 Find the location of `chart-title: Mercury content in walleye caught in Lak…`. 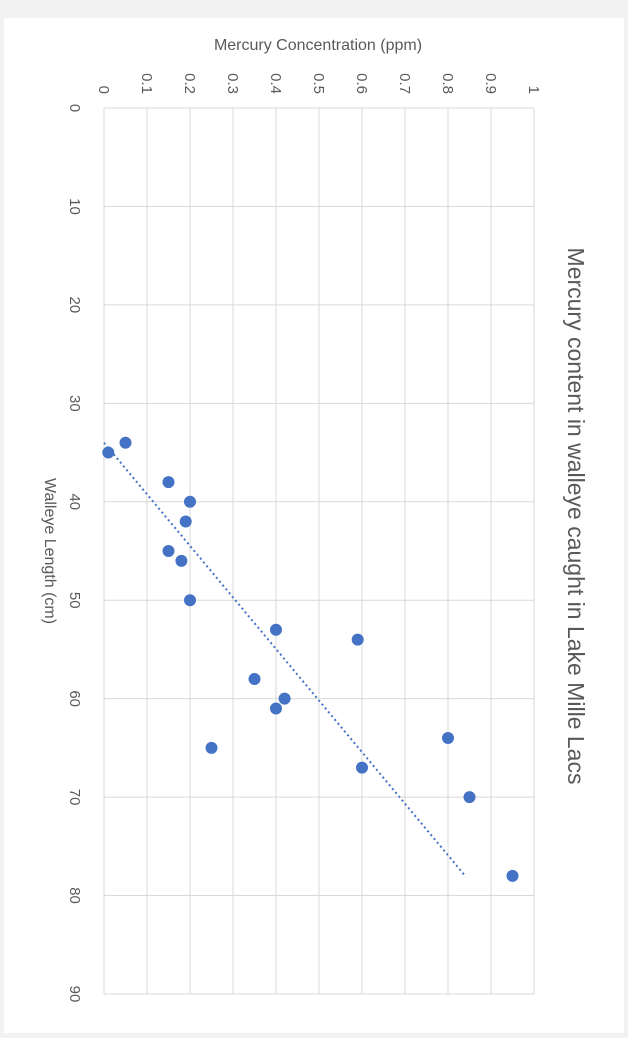

chart-title: Mercury content in walleye caught in Lak… is located at coordinates (576, 516).